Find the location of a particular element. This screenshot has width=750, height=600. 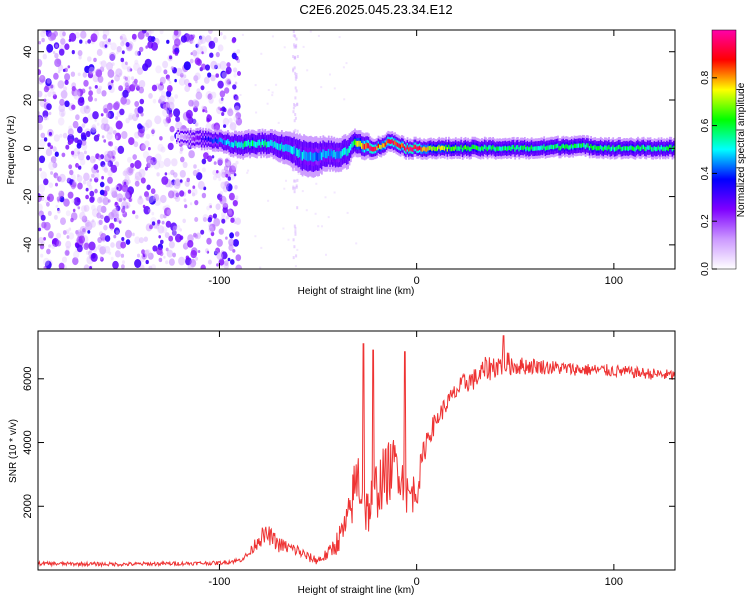

snr-xtick-label: -100 is located at coordinates (219, 582).